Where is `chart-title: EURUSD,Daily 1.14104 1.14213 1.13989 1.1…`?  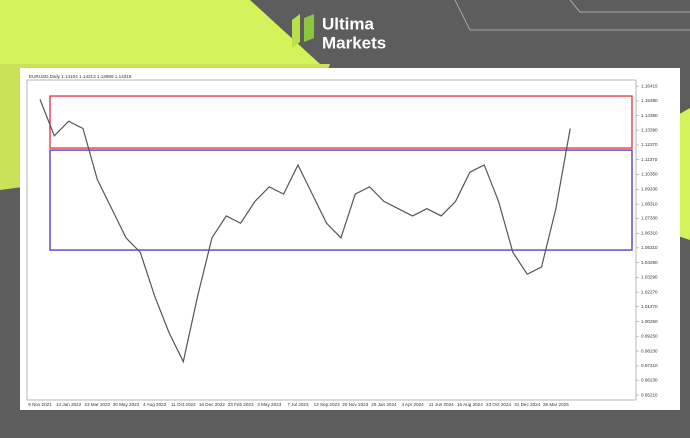 chart-title: EURUSD,Daily 1.14104 1.14213 1.13989 1.1… is located at coordinates (80, 76).